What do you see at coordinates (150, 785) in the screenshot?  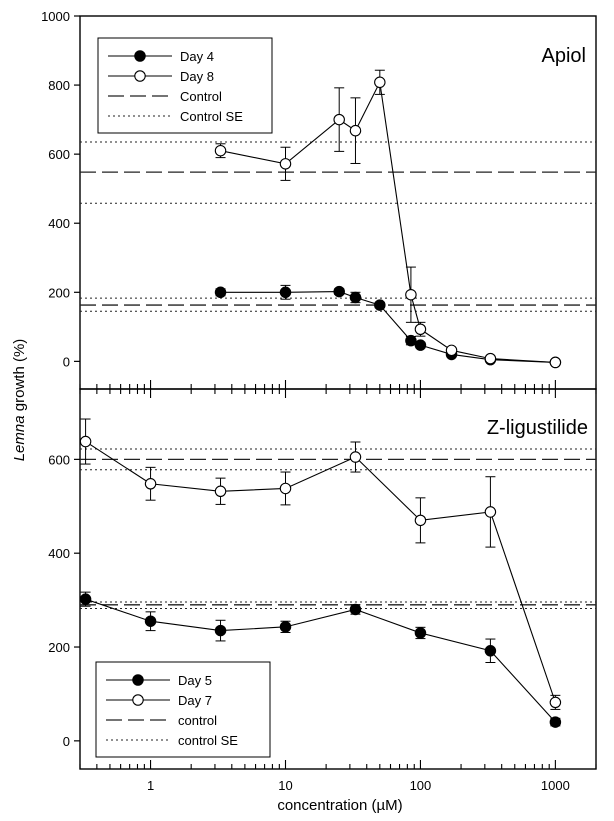 I see `panel2-x-tick-label: 1` at bounding box center [150, 785].